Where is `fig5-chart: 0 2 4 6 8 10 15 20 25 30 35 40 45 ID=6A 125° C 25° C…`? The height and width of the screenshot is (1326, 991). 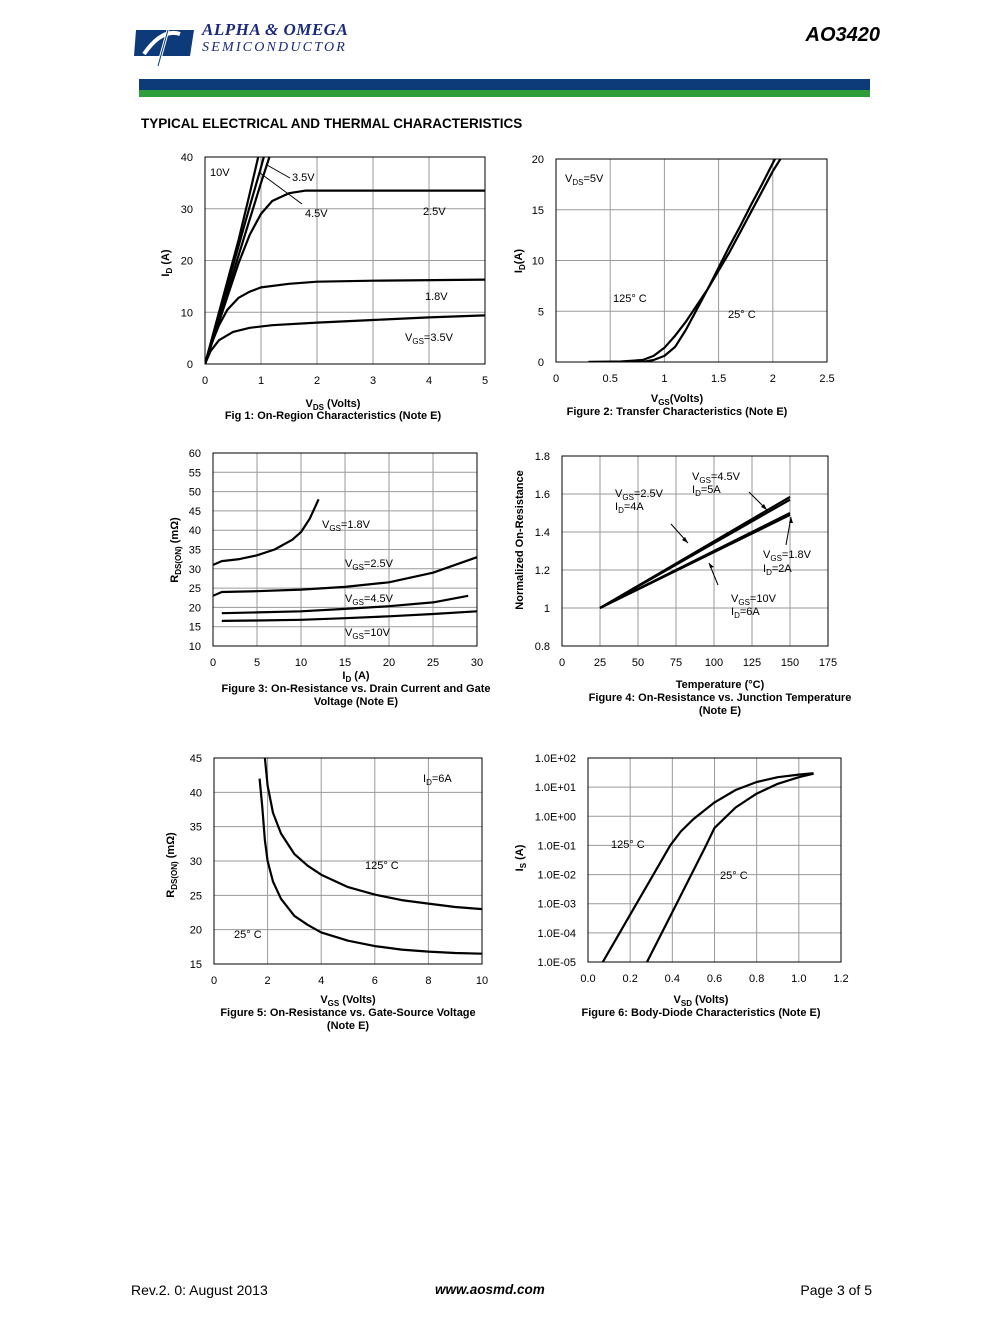 fig5-chart: 0 2 4 6 8 10 15 20 25 30 35 40 45 ID=6A 125° C 25° C… is located at coordinates (326, 892).